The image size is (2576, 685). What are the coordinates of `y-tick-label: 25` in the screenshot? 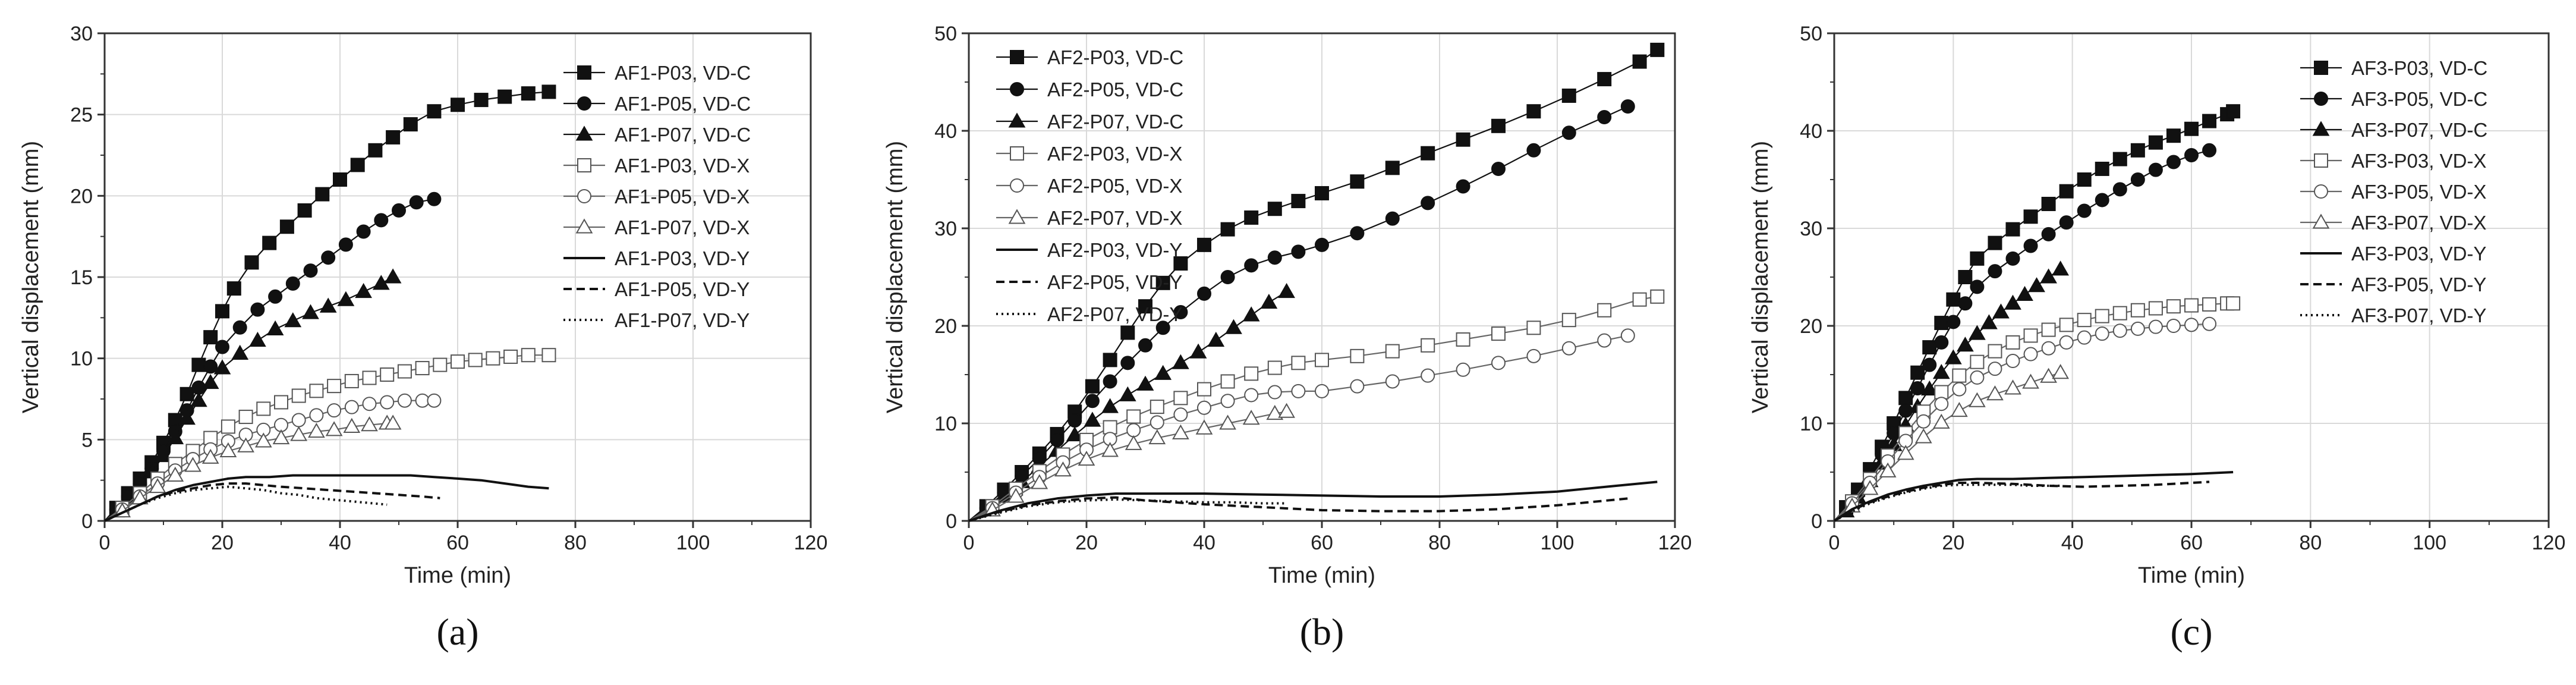 It's located at (81, 116).